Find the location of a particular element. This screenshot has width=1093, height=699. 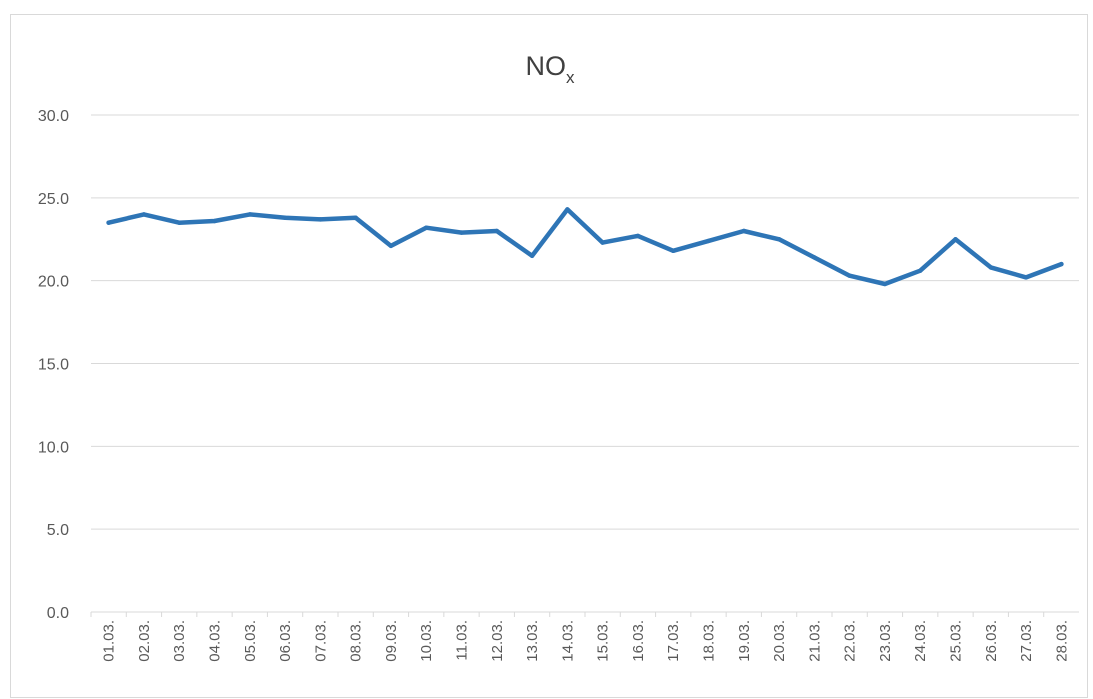

x-tick-label: 14.03. is located at coordinates (567, 641).